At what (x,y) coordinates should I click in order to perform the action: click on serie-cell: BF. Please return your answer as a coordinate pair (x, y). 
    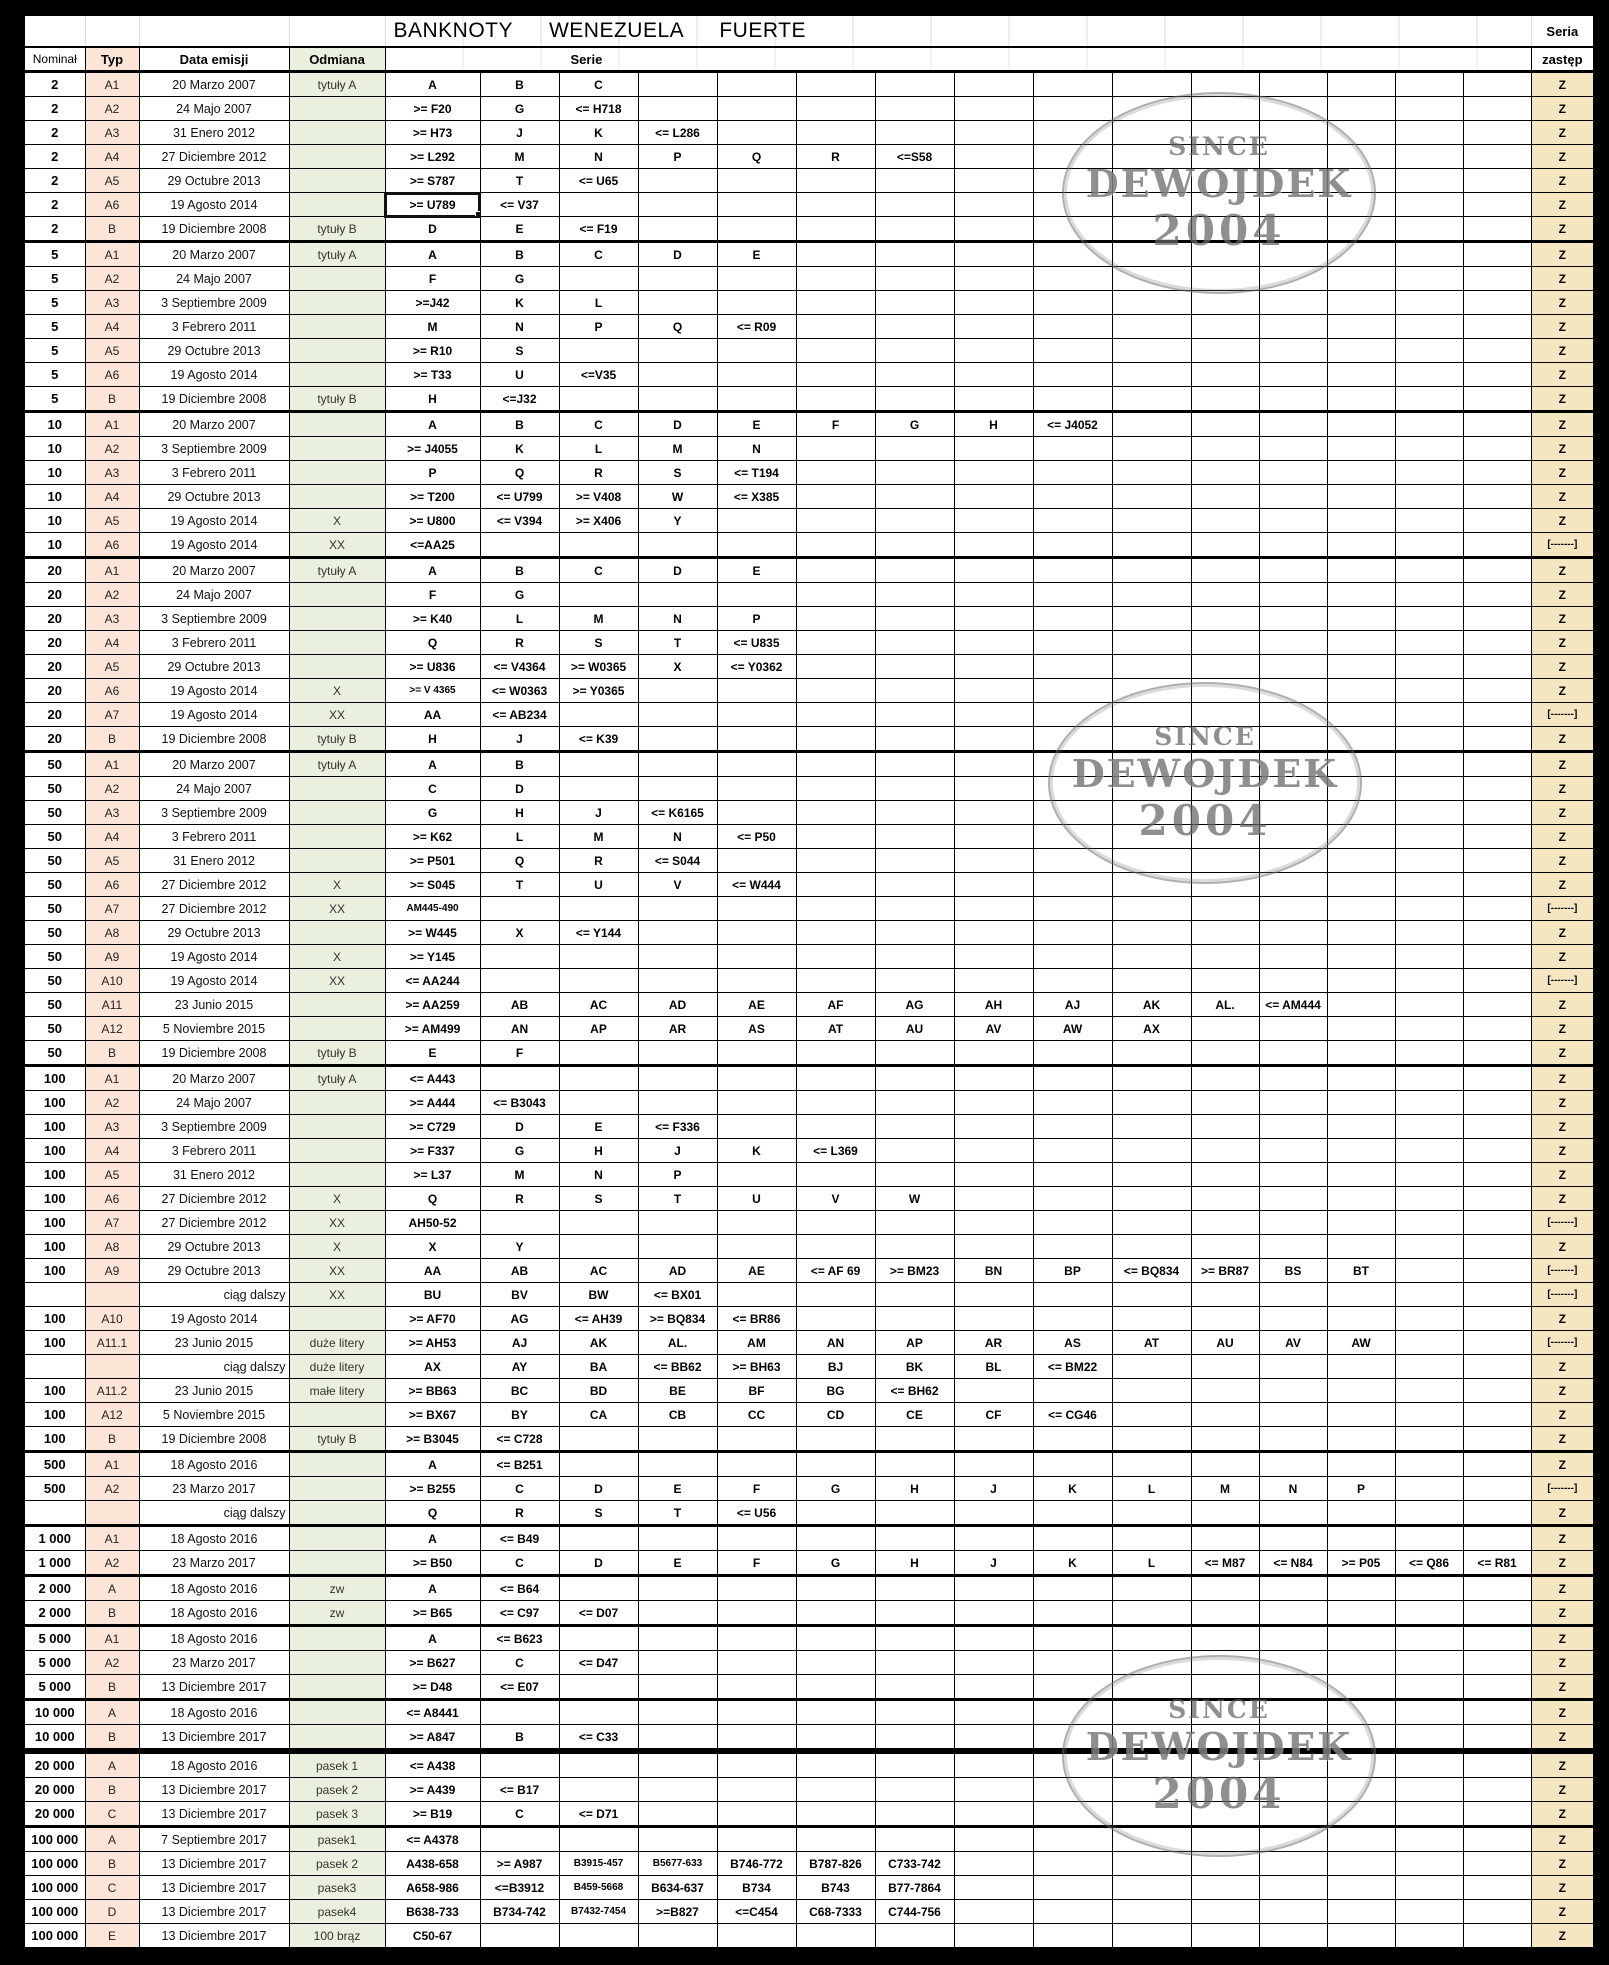
    Looking at the image, I should click on (756, 1390).